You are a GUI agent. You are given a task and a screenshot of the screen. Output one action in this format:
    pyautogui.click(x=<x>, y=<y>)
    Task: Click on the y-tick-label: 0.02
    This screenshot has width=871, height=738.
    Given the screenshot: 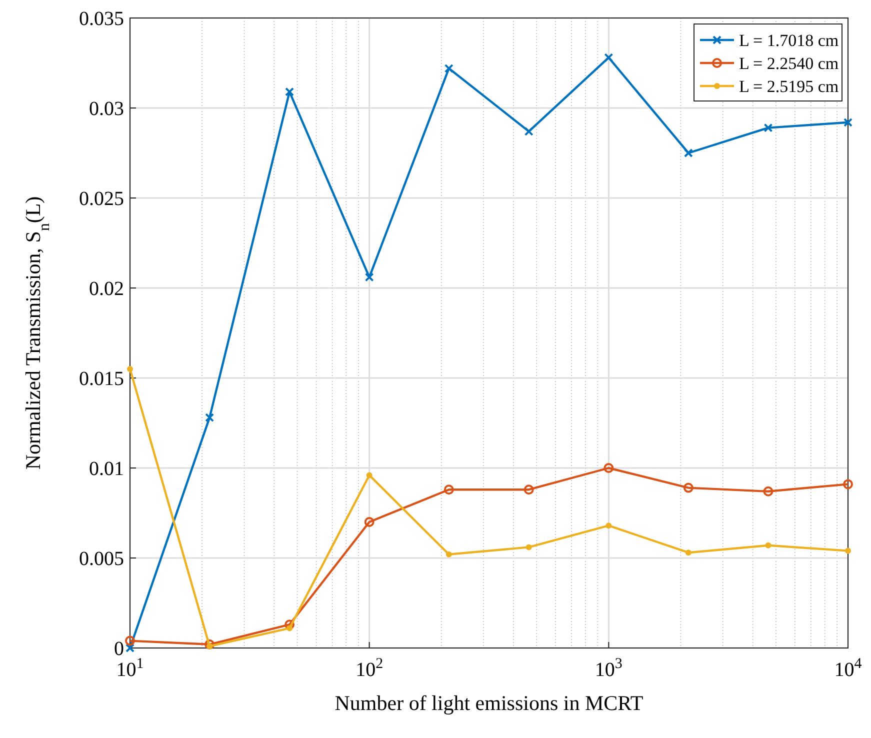 What is the action you would take?
    pyautogui.click(x=106, y=289)
    